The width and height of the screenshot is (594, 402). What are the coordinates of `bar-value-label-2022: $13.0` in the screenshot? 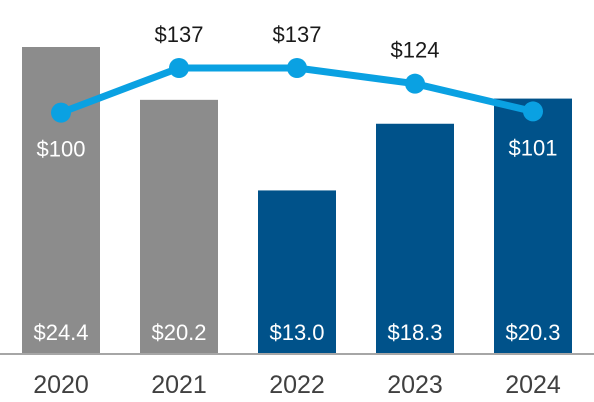 It's located at (296, 332).